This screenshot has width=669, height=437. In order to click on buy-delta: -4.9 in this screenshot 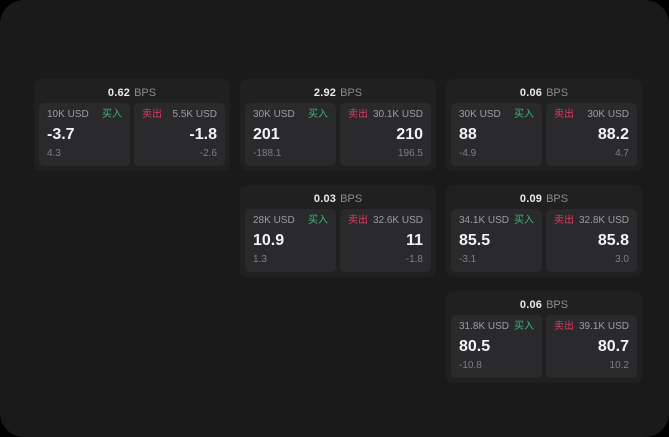, I will do `click(468, 153)`.